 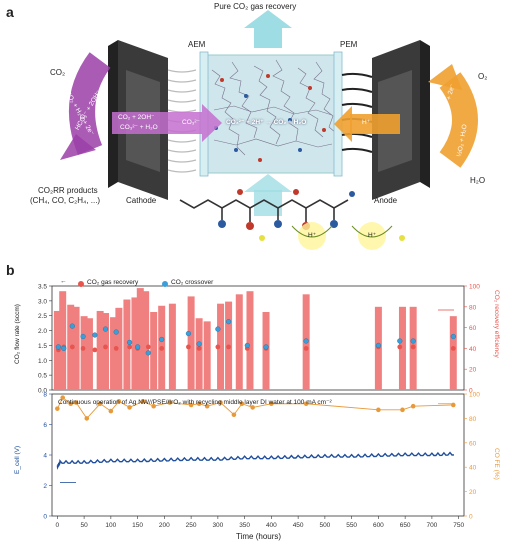 What do you see at coordinates (405, 525) in the screenshot?
I see `xtick-label: 650` at bounding box center [405, 525].